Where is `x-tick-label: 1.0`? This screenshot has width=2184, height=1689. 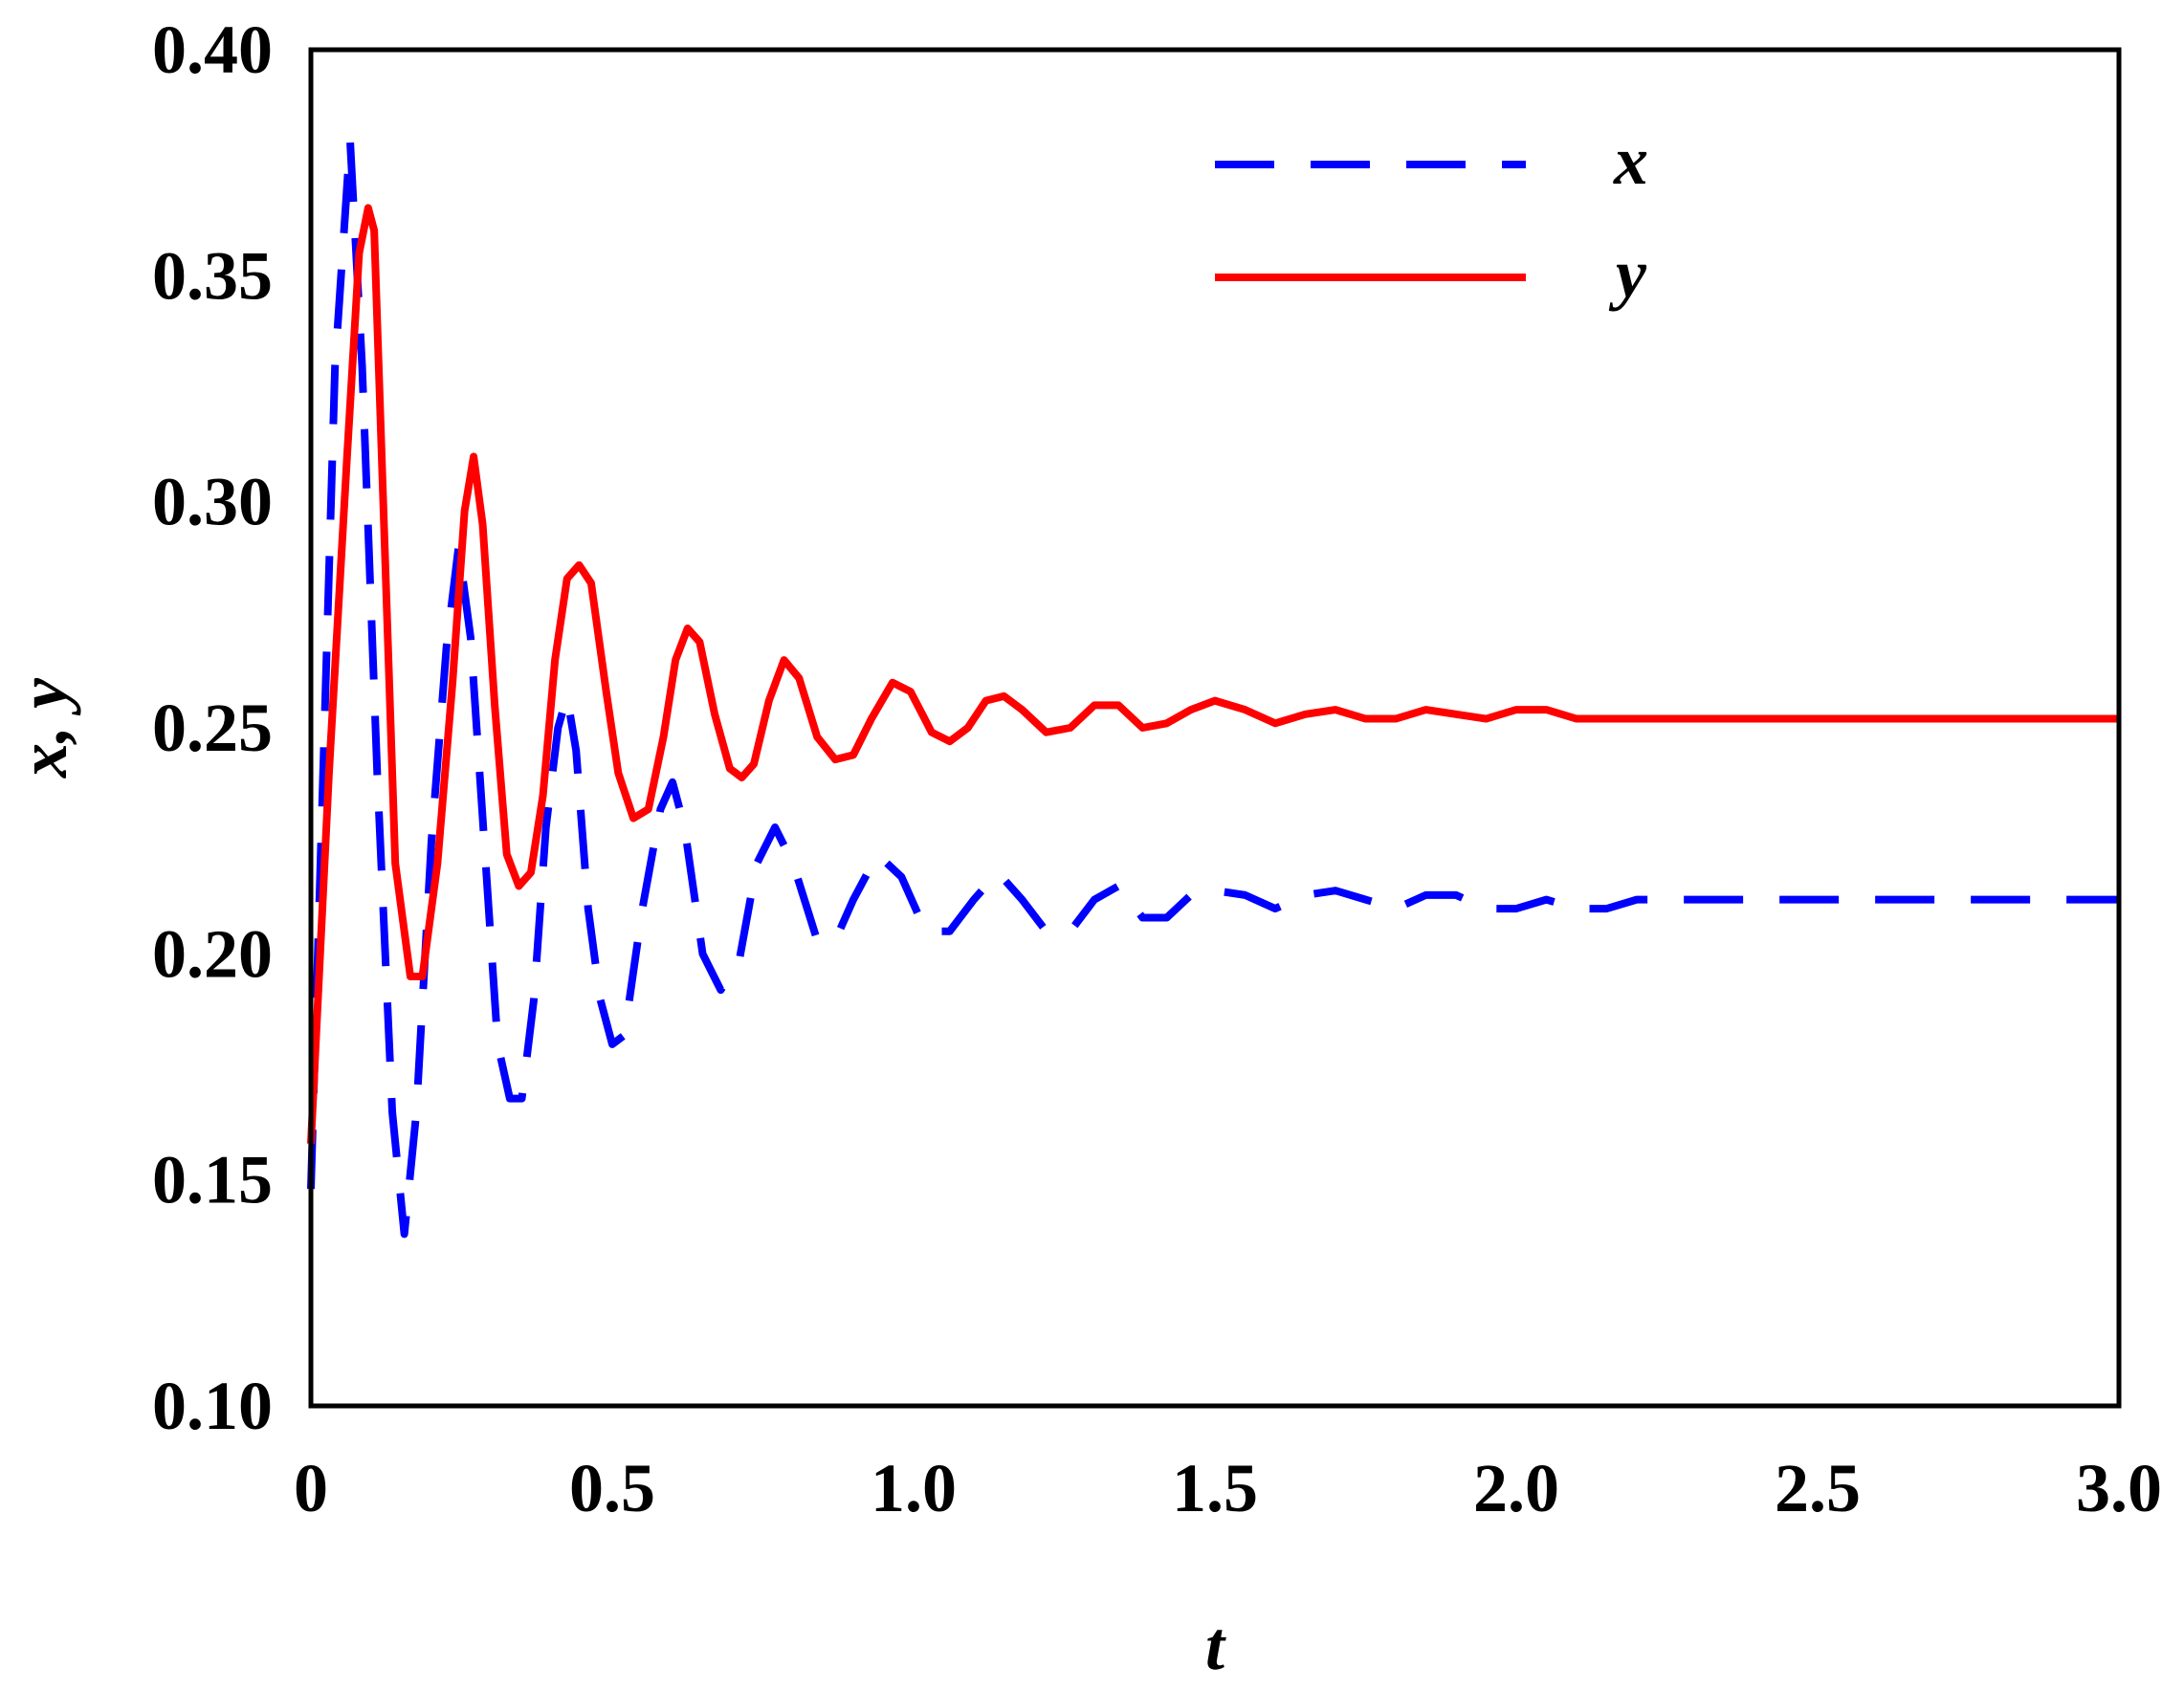 x-tick-label: 1.0 is located at coordinates (914, 1488).